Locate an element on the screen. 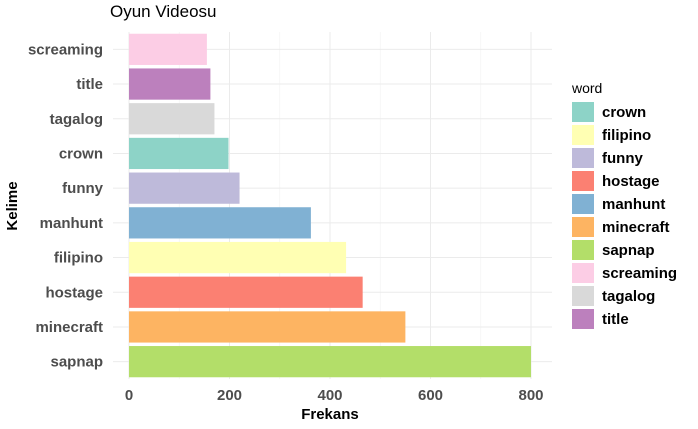  category-label-filipino: filipino is located at coordinates (78, 258).